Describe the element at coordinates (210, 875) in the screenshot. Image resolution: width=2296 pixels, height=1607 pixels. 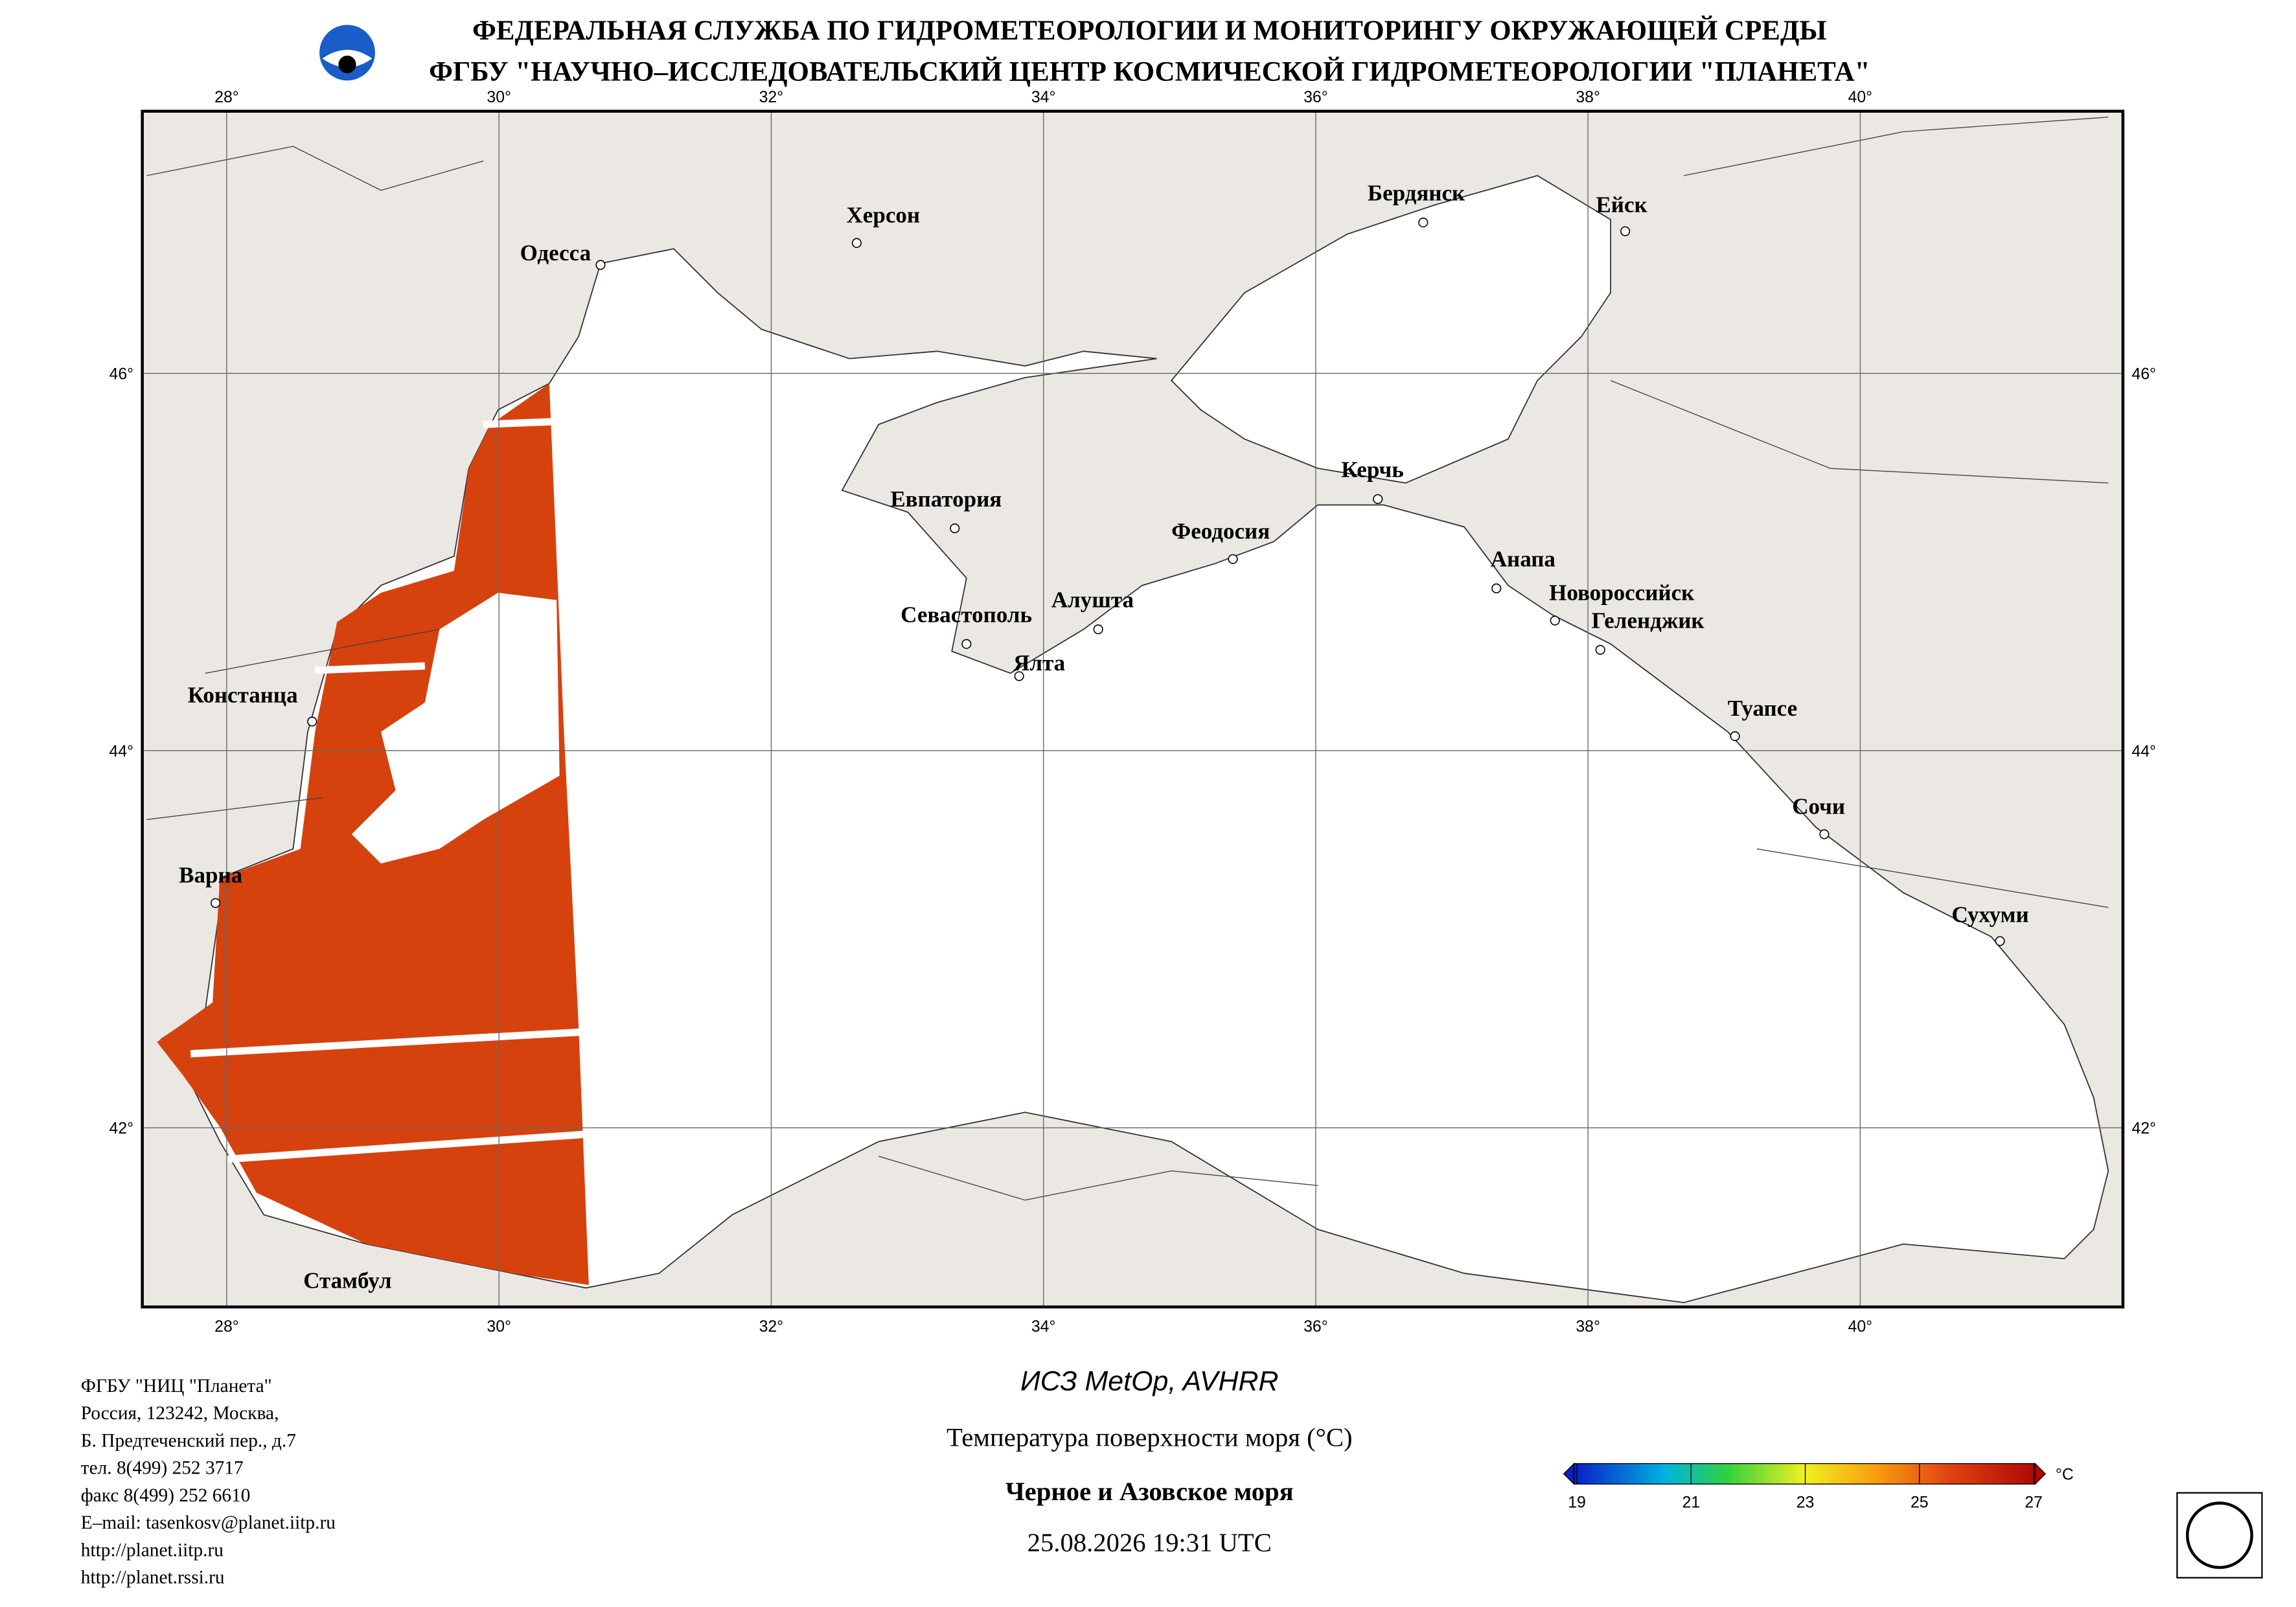
I see `city-label: Варна` at that location.